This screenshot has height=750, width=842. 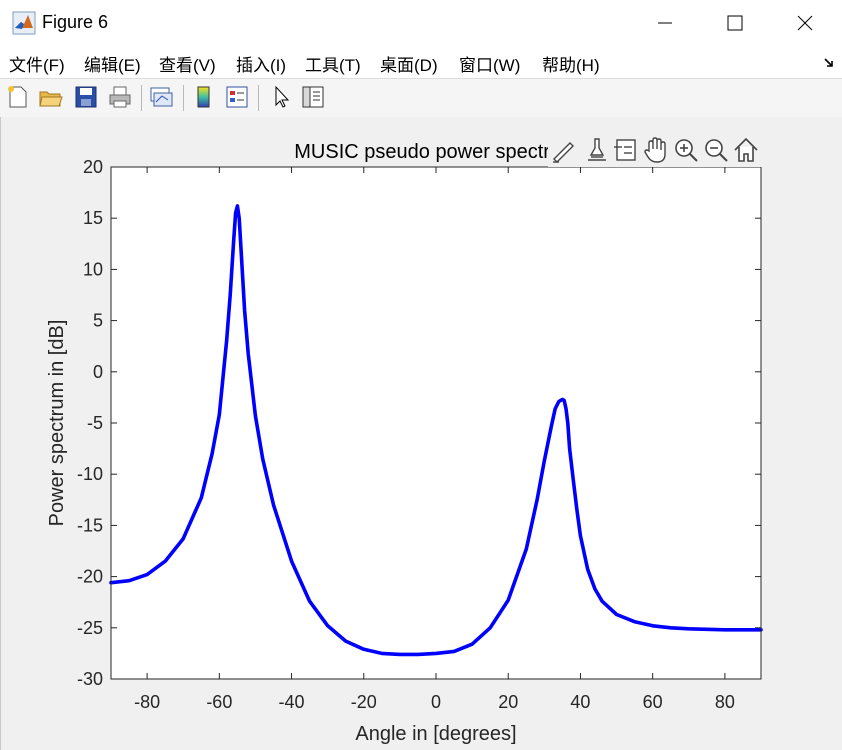 I want to click on maximize-button, so click(x=735, y=22).